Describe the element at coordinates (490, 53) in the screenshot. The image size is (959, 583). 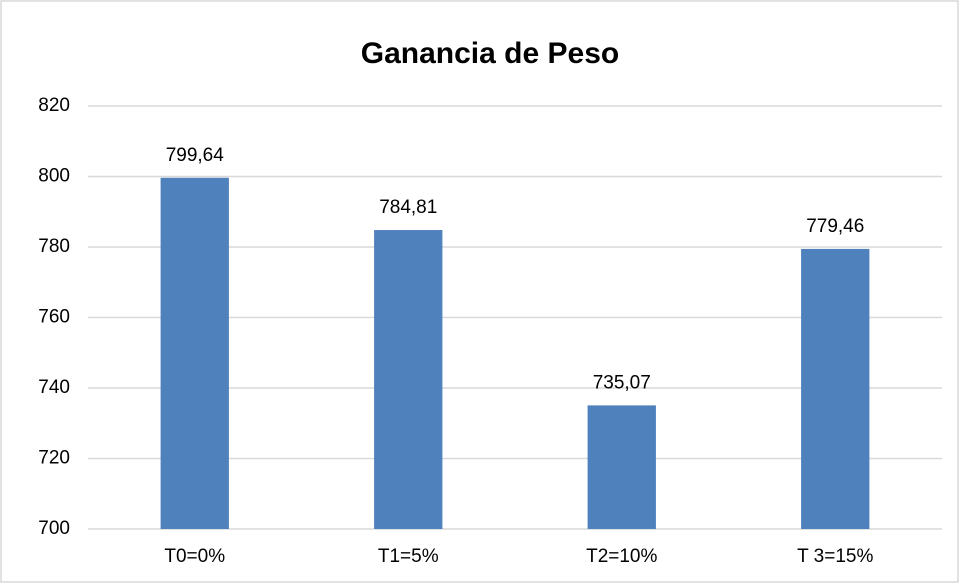
I see `chart-title: Ganancia de Peso` at that location.